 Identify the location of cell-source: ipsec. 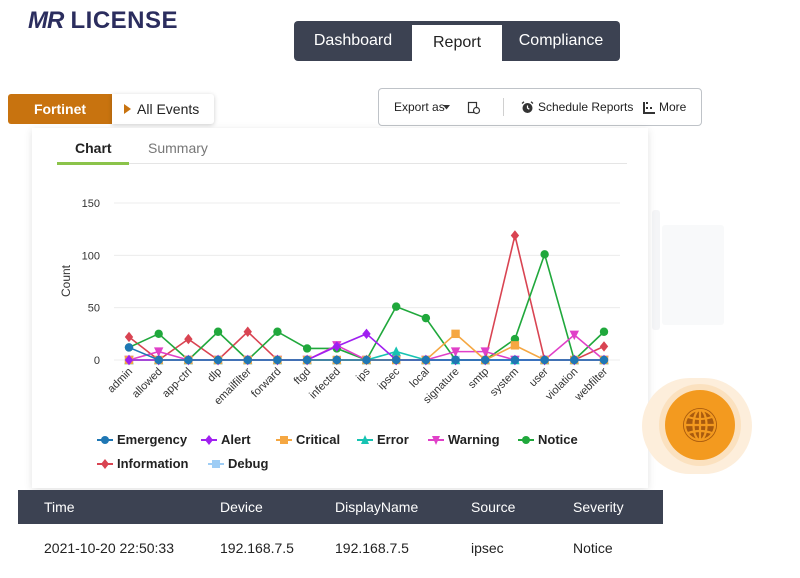
(487, 548).